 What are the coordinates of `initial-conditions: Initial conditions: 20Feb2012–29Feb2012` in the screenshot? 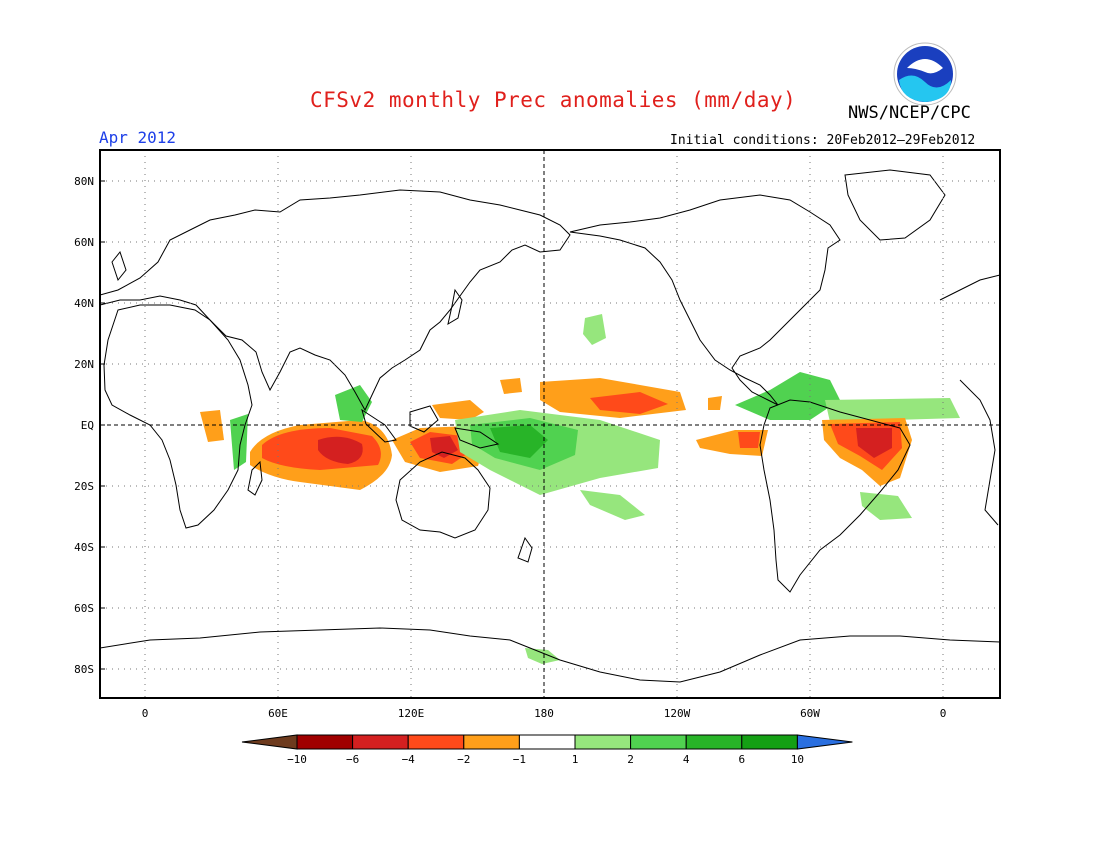 It's located at (823, 140).